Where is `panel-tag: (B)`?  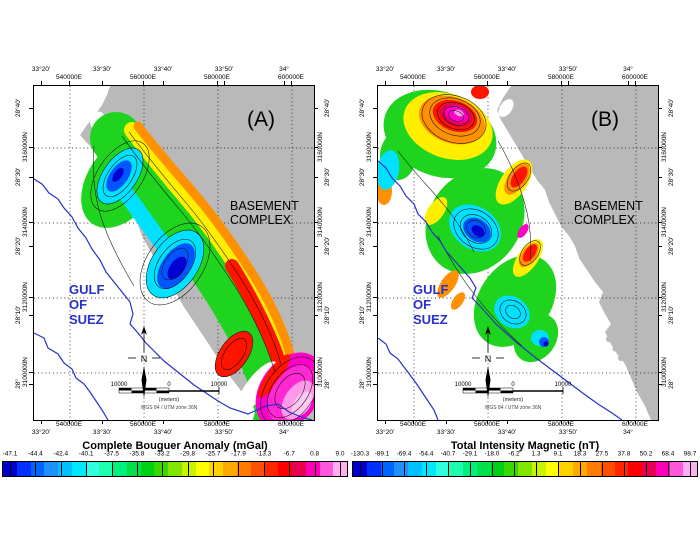
panel-tag: (B) is located at coordinates (605, 119).